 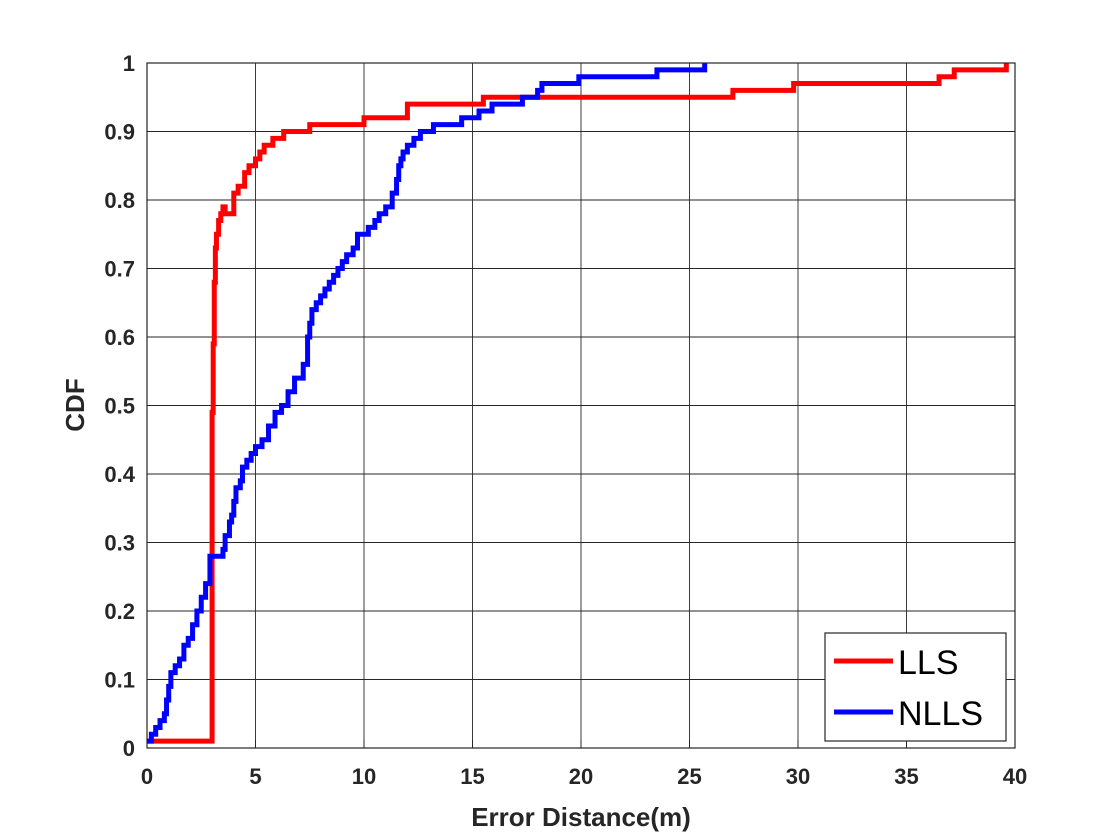 What do you see at coordinates (119, 543) in the screenshot?
I see `y-tick-label: 0.3` at bounding box center [119, 543].